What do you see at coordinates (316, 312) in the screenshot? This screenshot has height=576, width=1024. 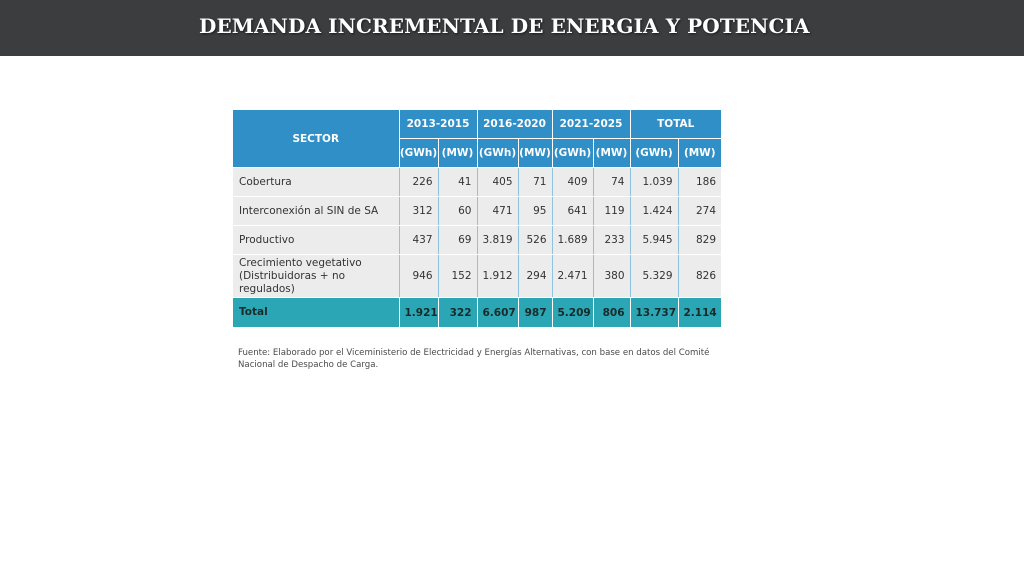 I see `total-label: Total` at bounding box center [316, 312].